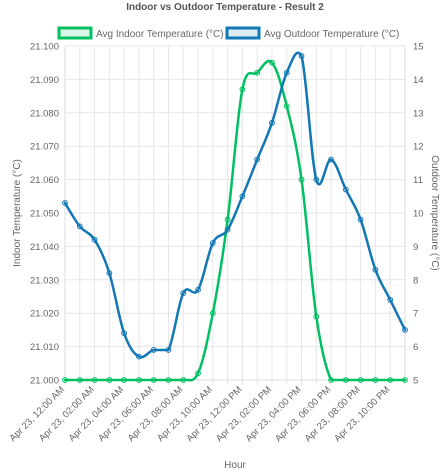 The height and width of the screenshot is (476, 447). Describe the element at coordinates (415, 381) in the screenshot. I see `y-right-tick-label: 5` at that location.